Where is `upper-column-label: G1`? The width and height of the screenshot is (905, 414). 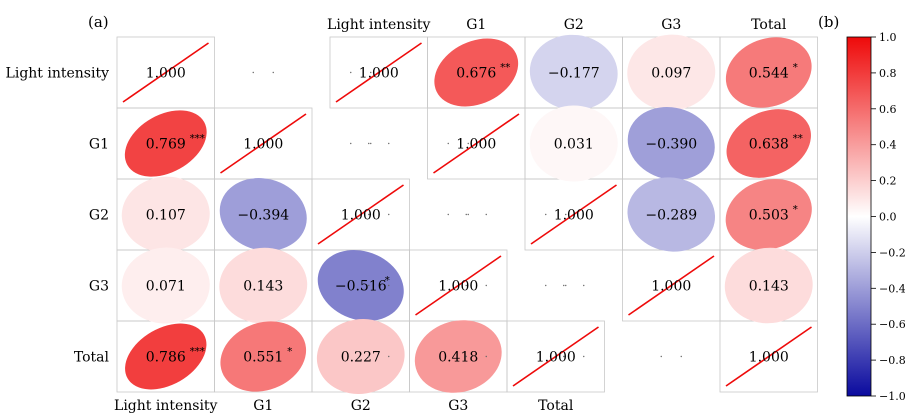
upper-column-label: G1 is located at coordinates (476, 25).